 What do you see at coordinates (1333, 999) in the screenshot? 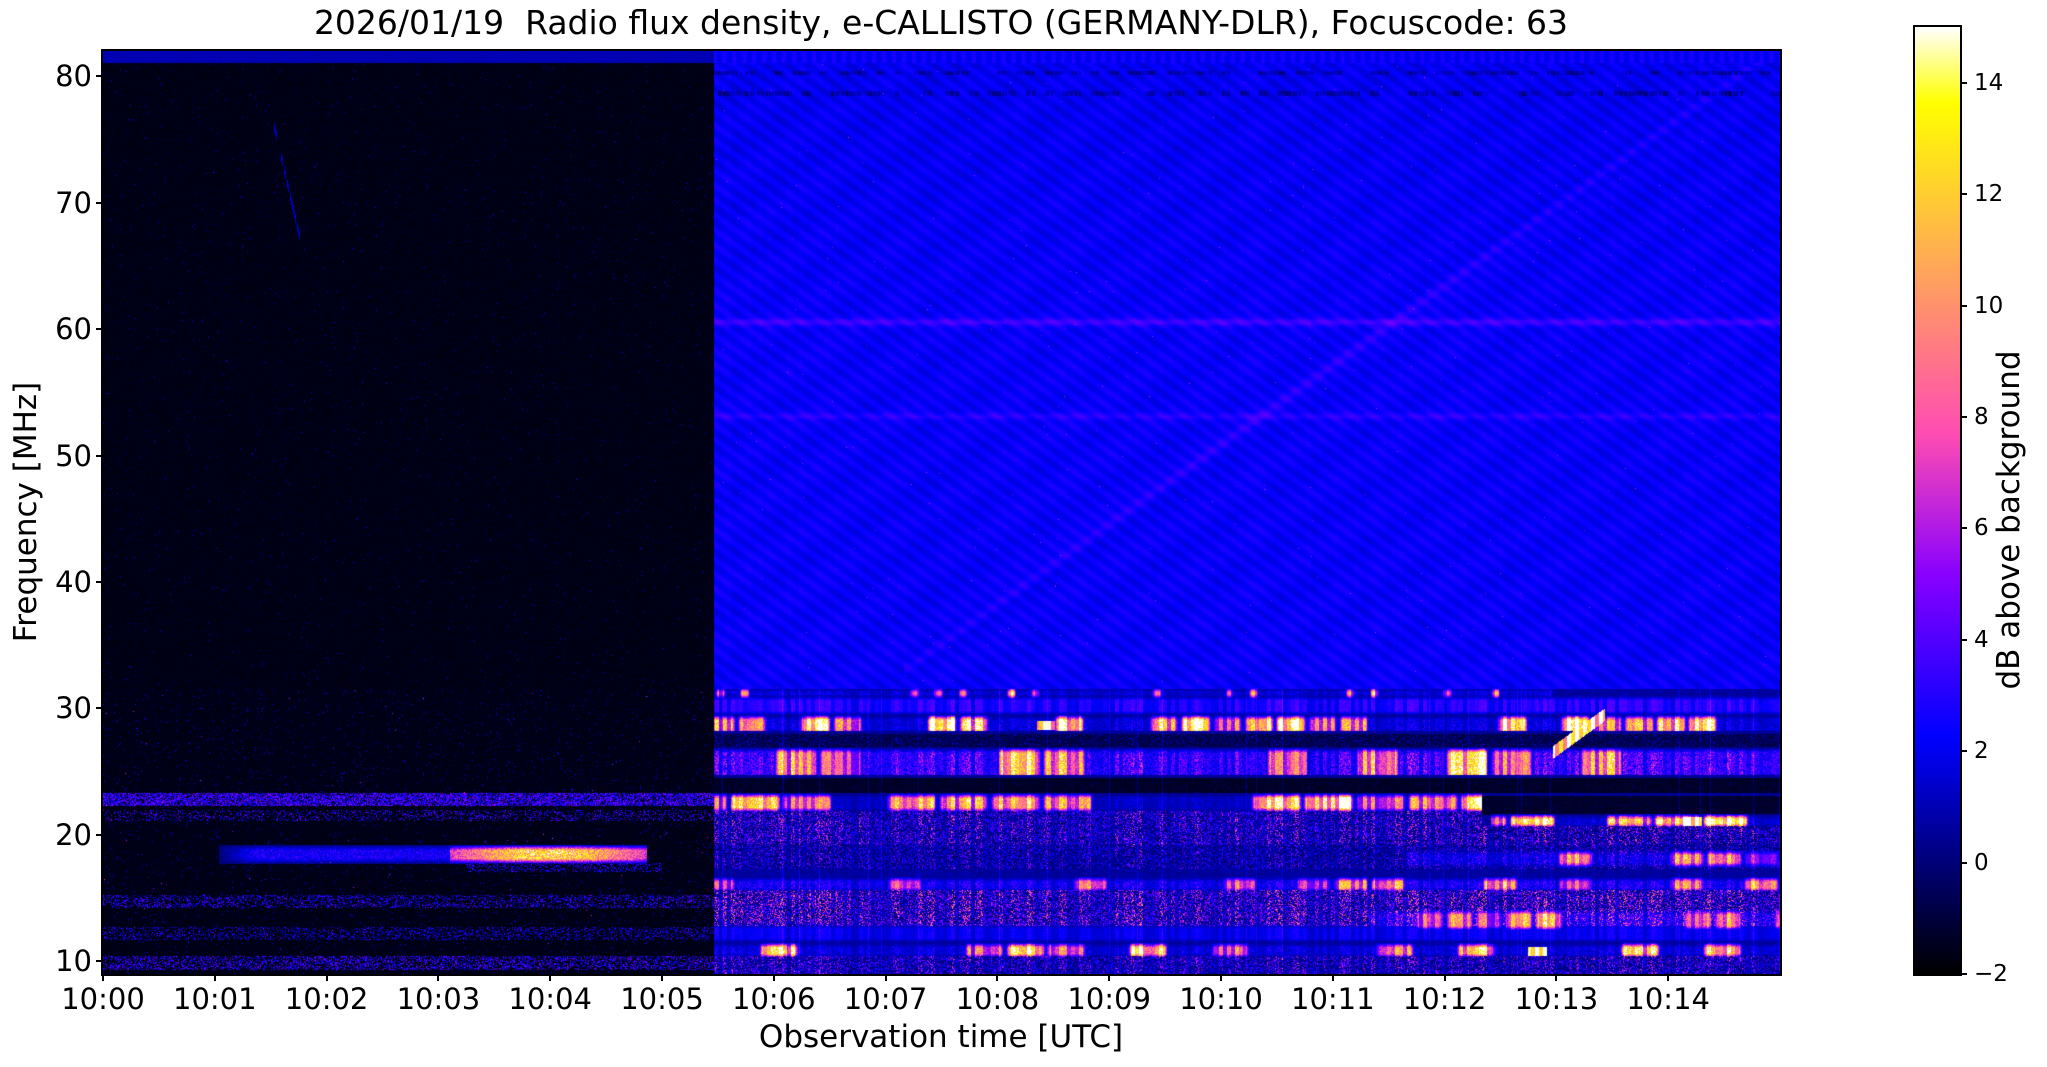
I see `x-tick-label: 10:11` at bounding box center [1333, 999].